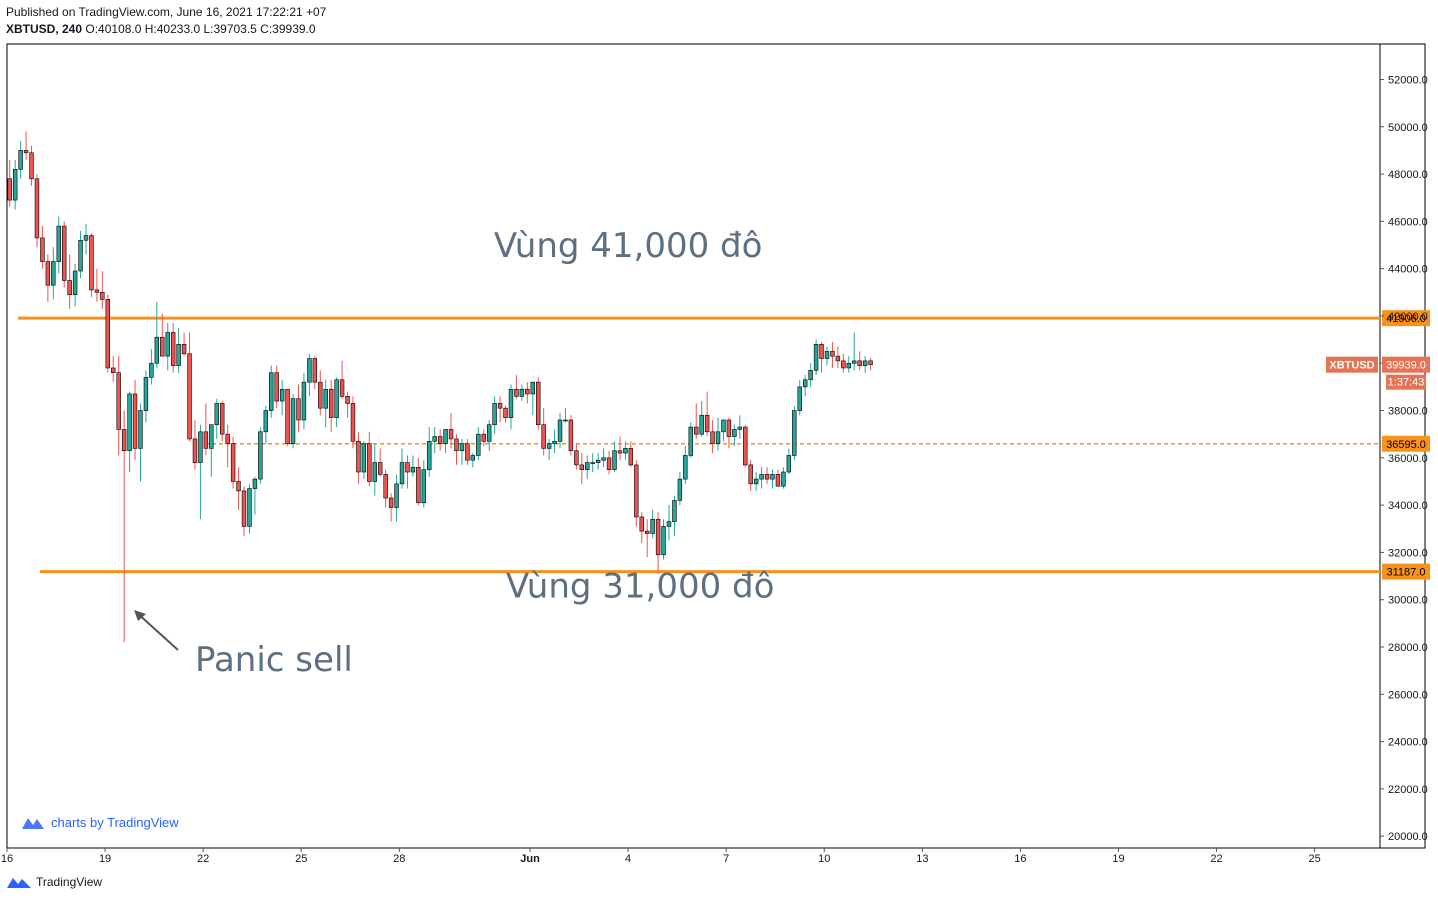 The width and height of the screenshot is (1438, 902). I want to click on x-tick-label: 25, so click(301, 859).